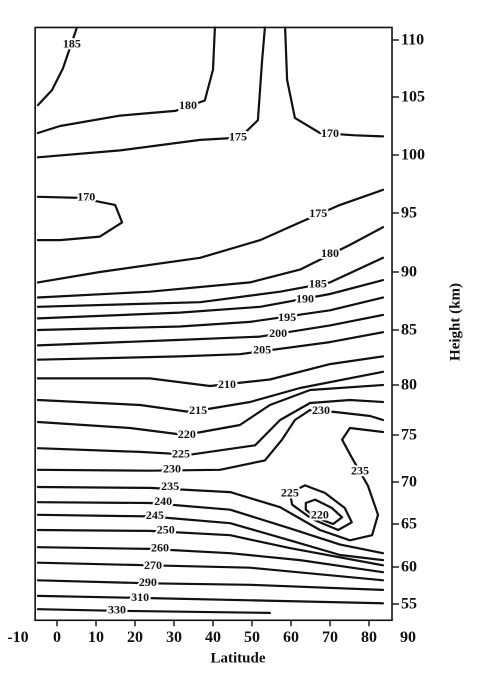 The image size is (478, 675). Describe the element at coordinates (409, 435) in the screenshot. I see `y-tick-label: 75` at that location.